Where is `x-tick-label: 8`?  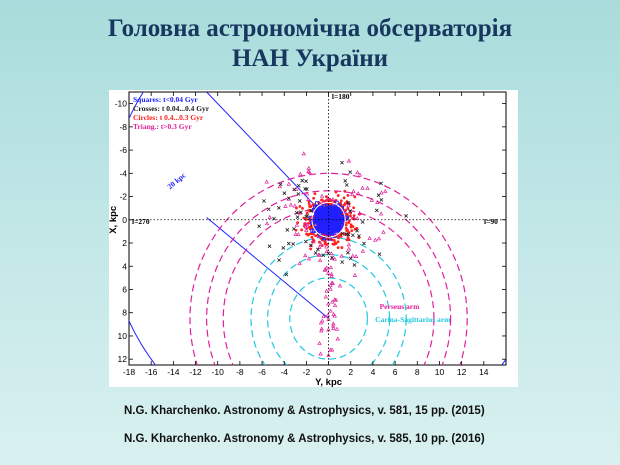 x-tick-label: 8 is located at coordinates (417, 372).